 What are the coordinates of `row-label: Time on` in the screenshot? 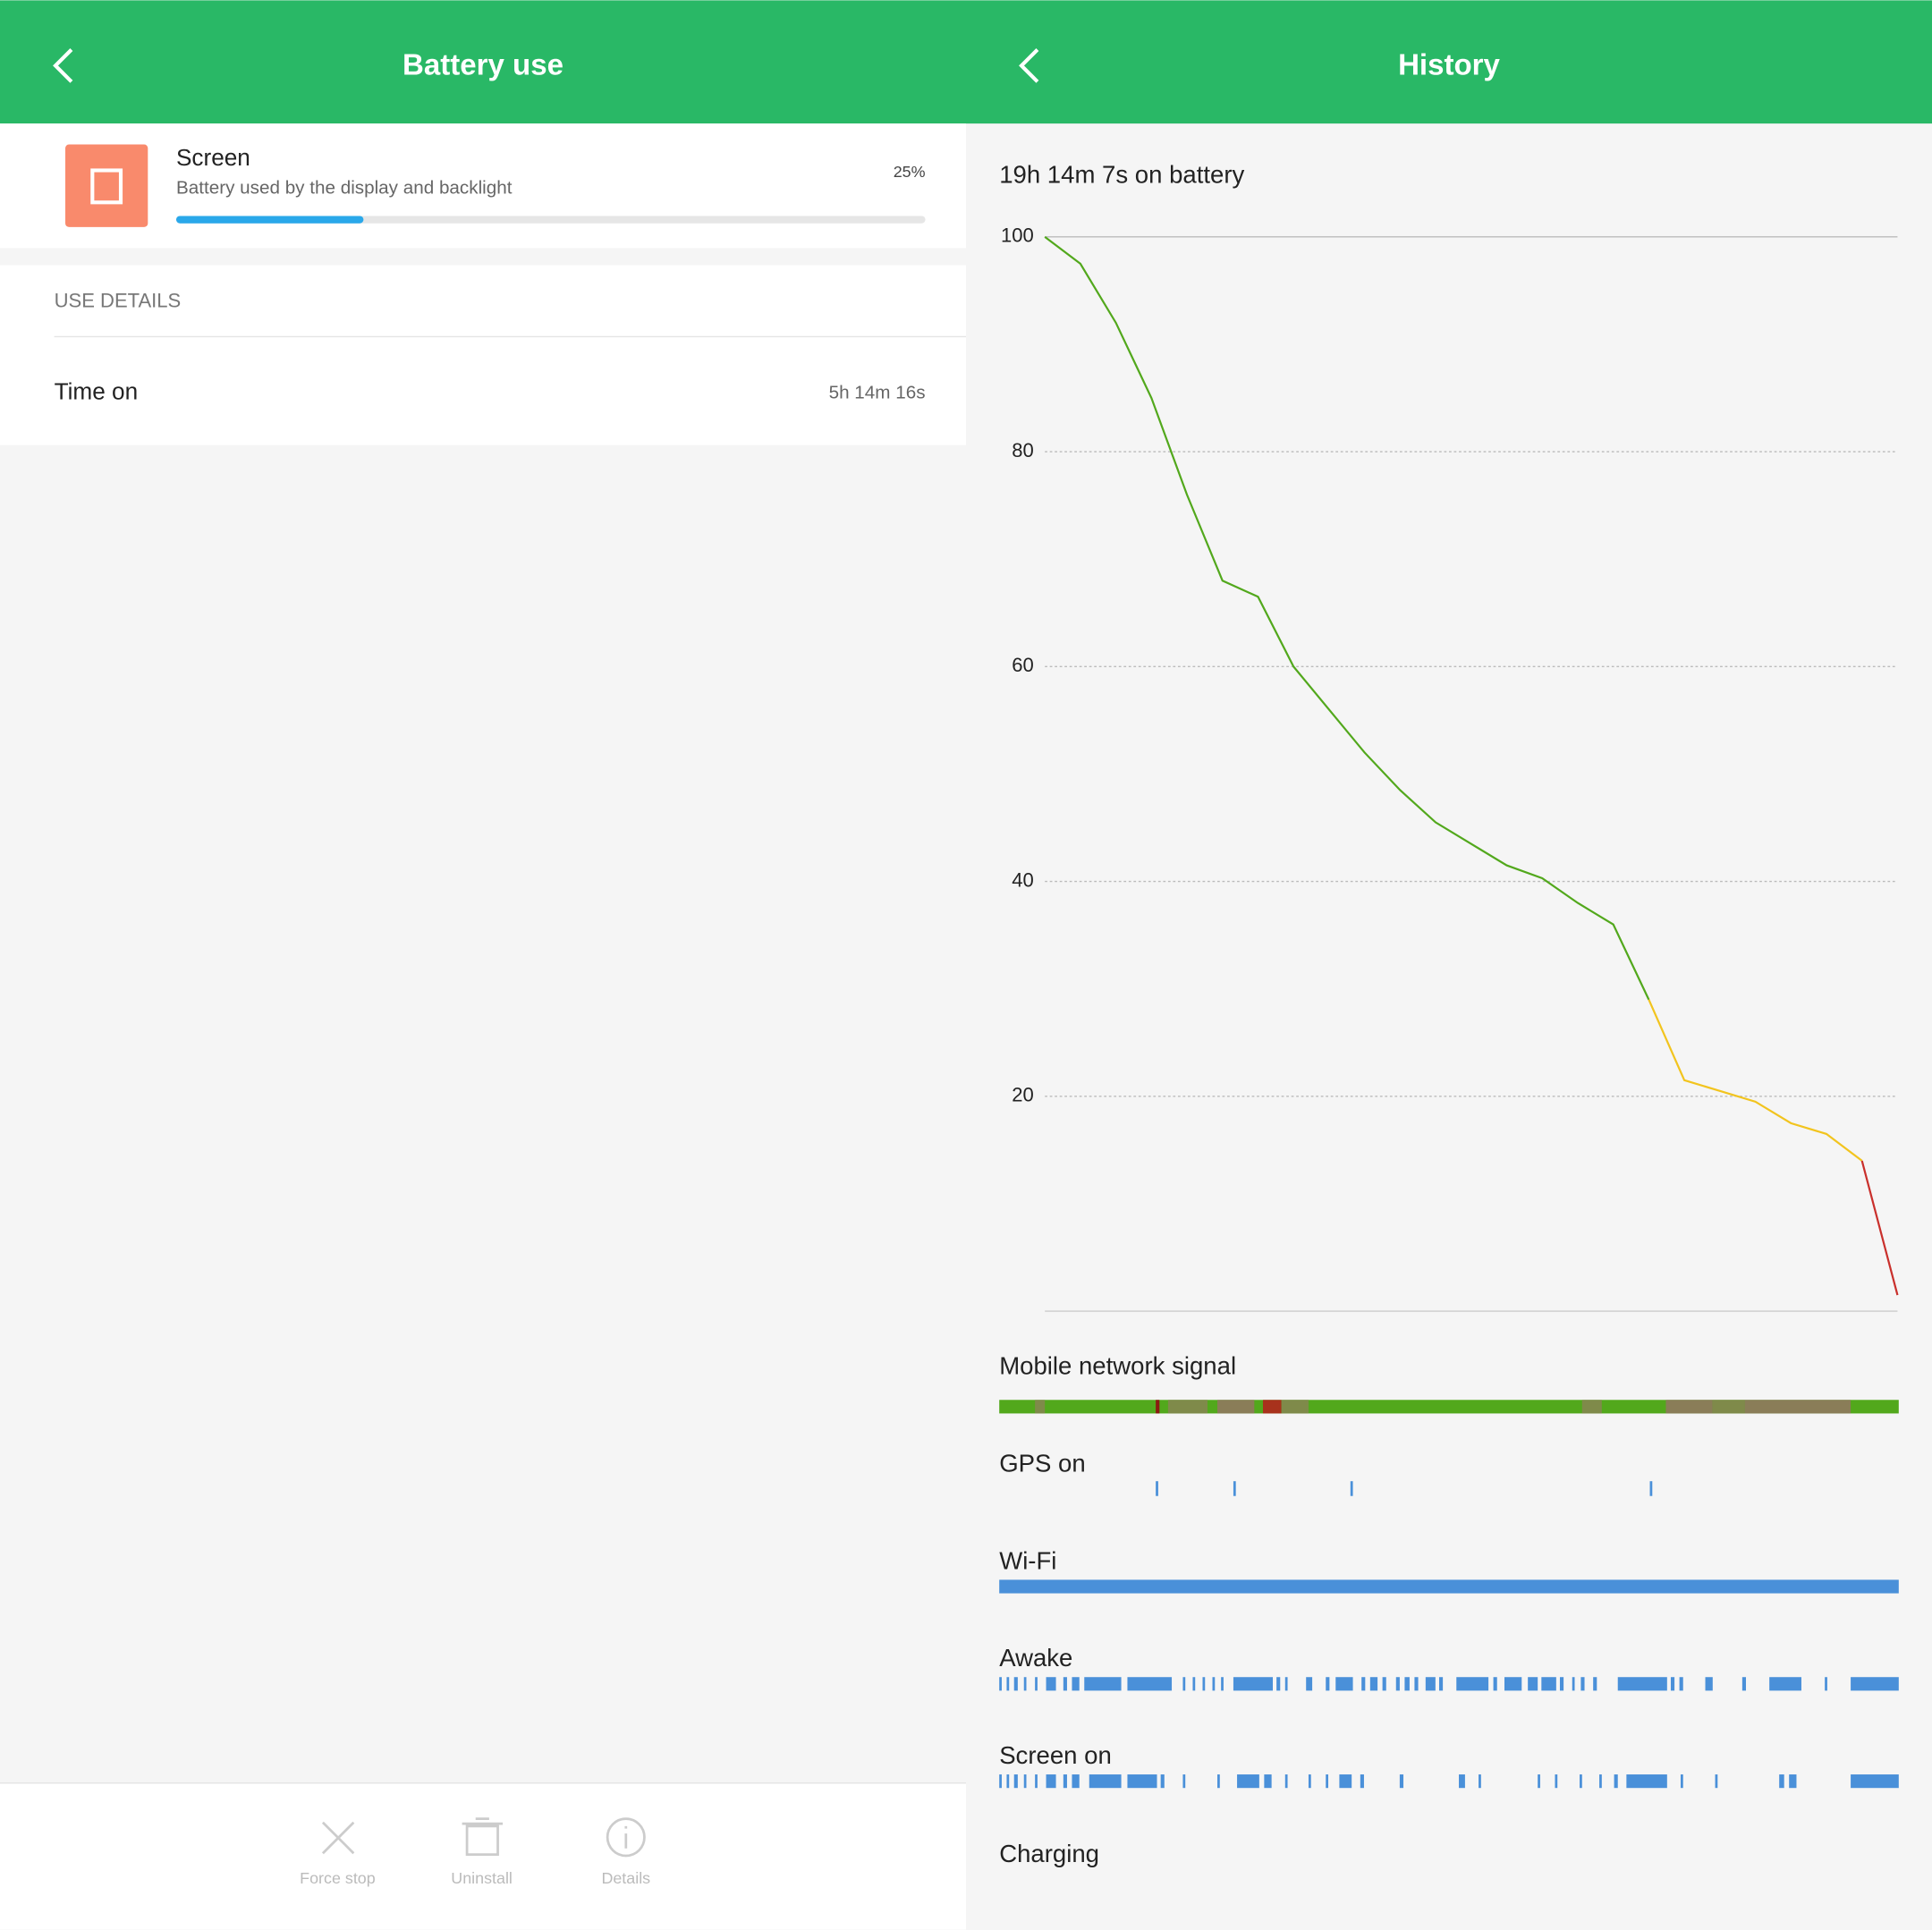 It's located at (97, 391).